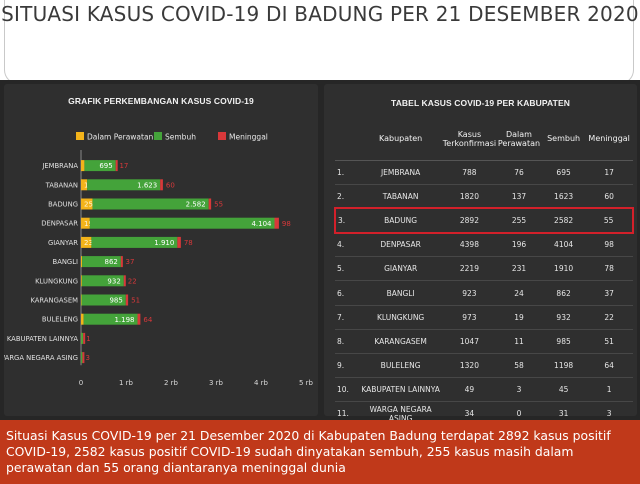  Describe the element at coordinates (158, 136) in the screenshot. I see `legend-swatch` at that location.